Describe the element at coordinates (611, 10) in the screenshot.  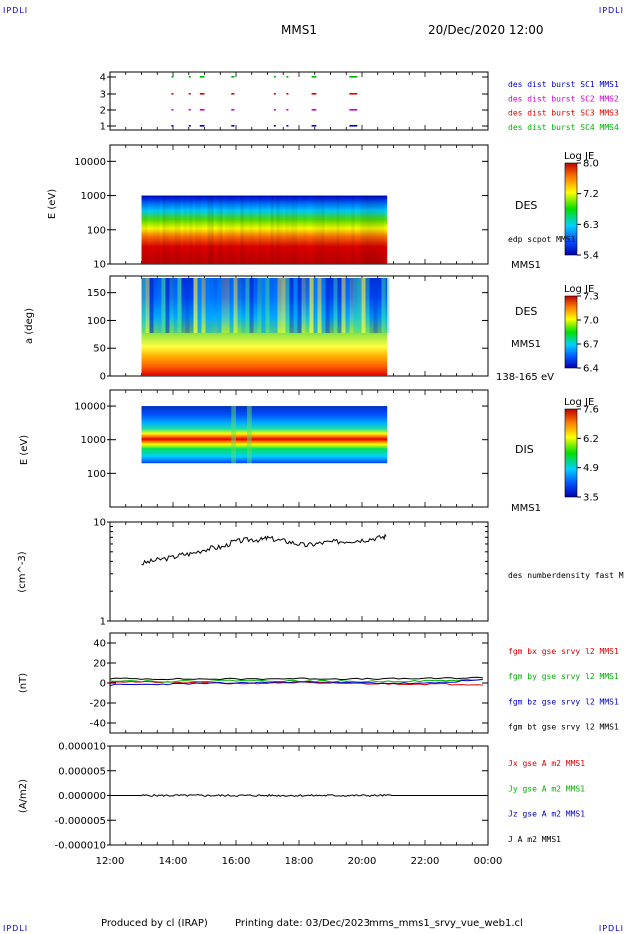
I see `corner-label-top-right: IPDLI` at that location.